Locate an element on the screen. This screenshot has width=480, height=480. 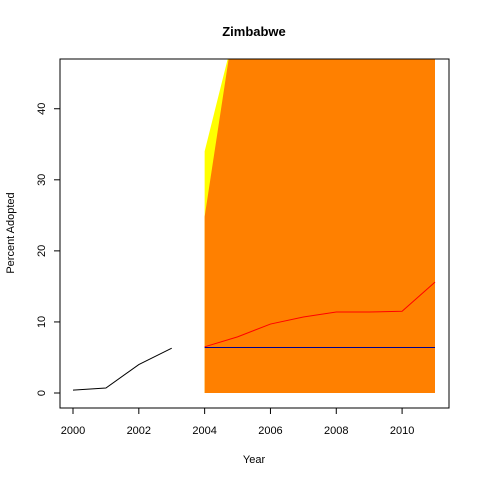
y-tick-label: 10 is located at coordinates (42, 322).